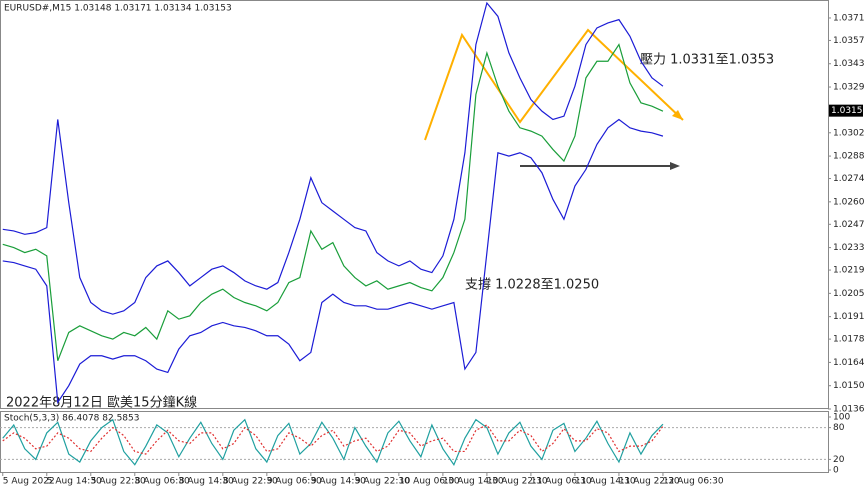  I want to click on y-tick-label: 1.01360, so click(849, 410).